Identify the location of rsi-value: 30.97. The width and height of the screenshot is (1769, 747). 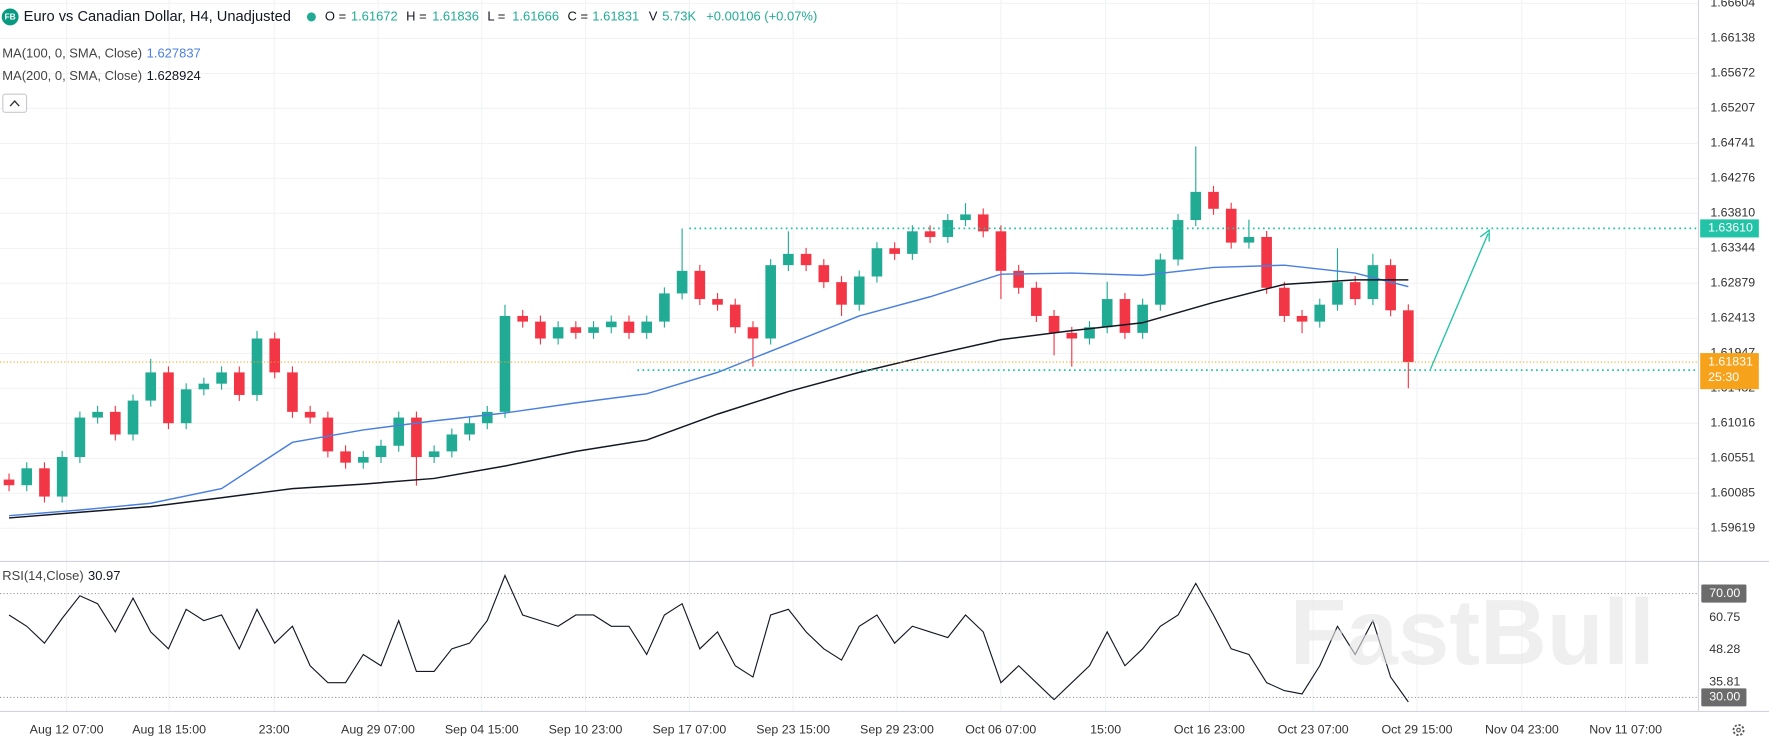
(104, 575).